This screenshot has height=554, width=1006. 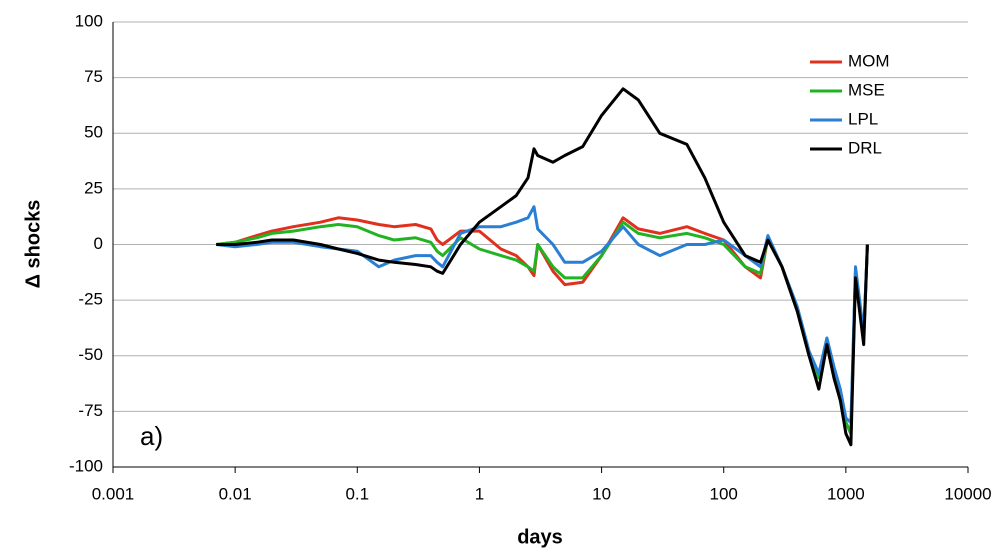 I want to click on x-tick-label: 10000, so click(x=967, y=493).